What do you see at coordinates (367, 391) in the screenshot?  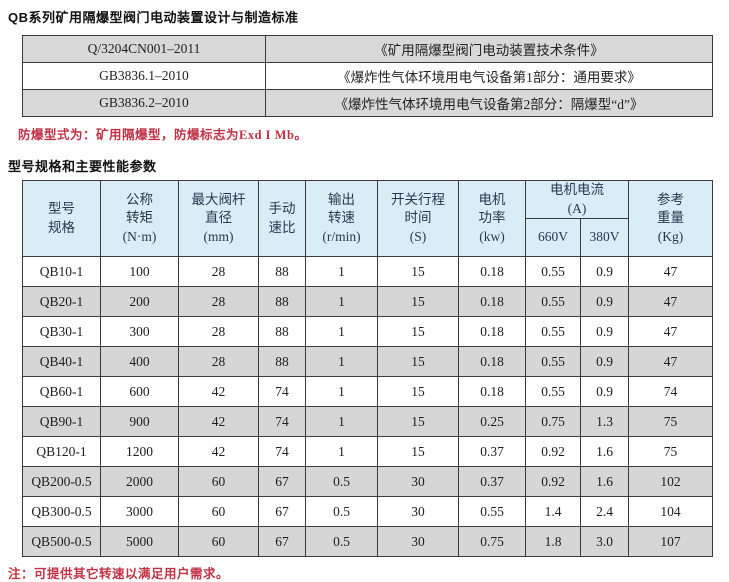 I see `table-row: QB60-1 600 42 74 1 15 0.18 0.55 0.9 74` at bounding box center [367, 391].